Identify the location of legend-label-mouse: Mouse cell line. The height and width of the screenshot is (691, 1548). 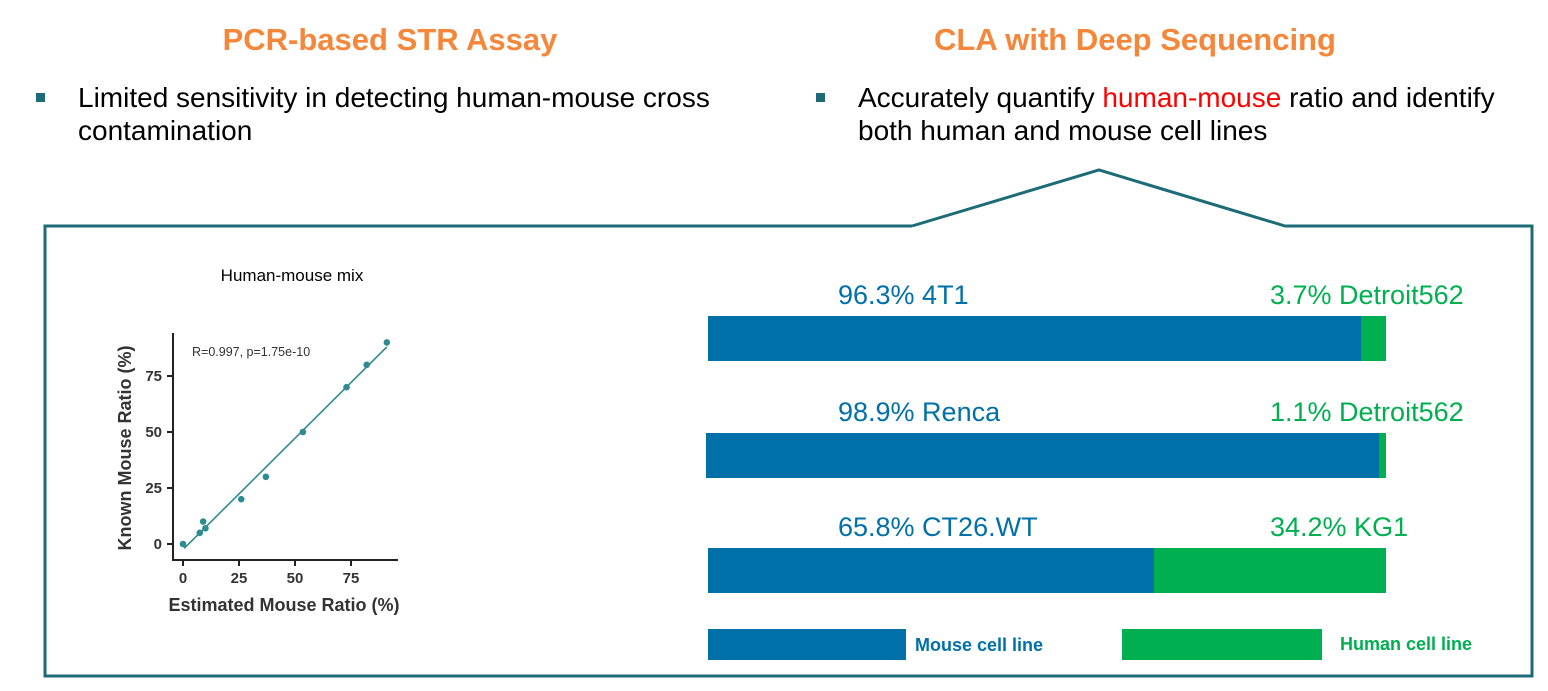
(979, 645).